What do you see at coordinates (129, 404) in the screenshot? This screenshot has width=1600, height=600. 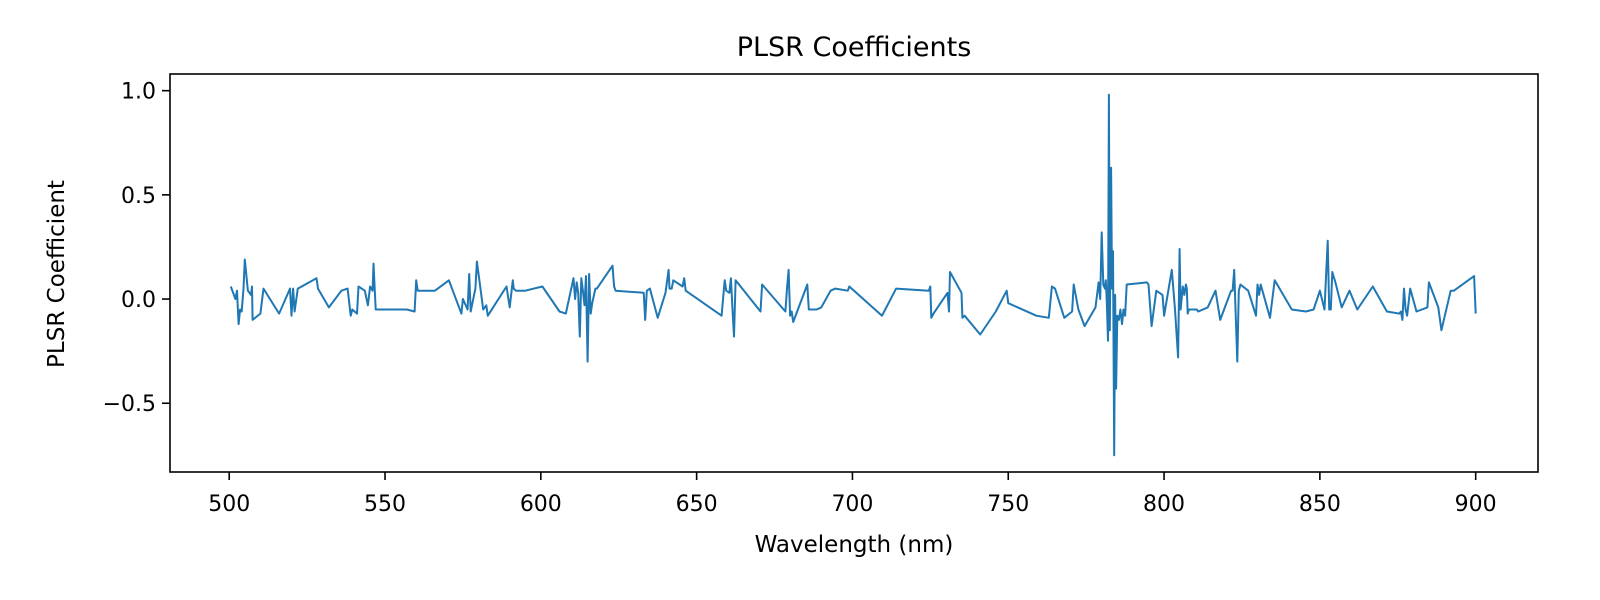 I see `y-tick-label: −0.5` at bounding box center [129, 404].